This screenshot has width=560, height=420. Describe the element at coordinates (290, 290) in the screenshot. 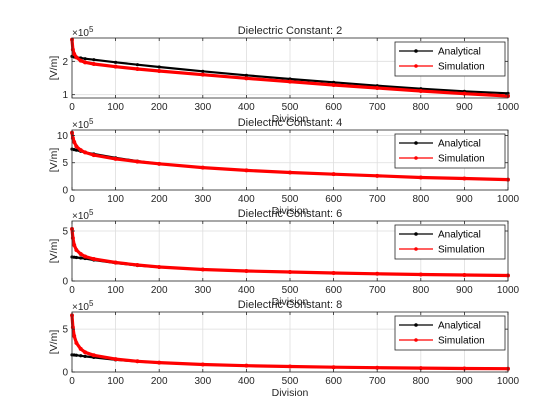

I see `x-tick-label: 500` at that location.